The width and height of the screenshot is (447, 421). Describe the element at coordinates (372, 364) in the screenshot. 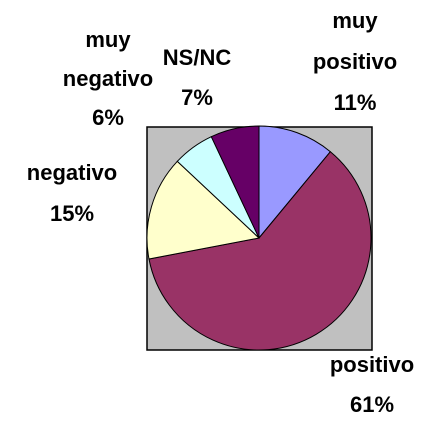

I see `category-label: positivo` at that location.